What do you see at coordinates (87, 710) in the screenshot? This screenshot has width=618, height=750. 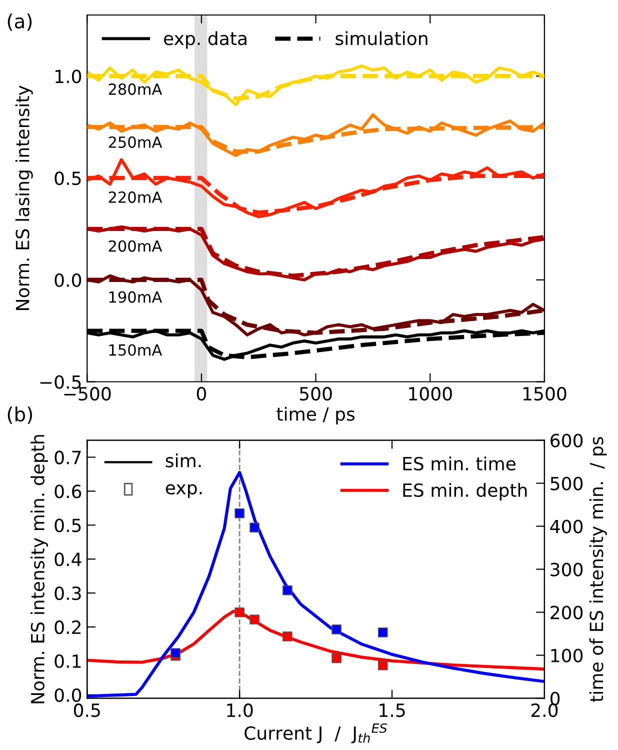 I see `x-tick-label: 0.5` at bounding box center [87, 710].